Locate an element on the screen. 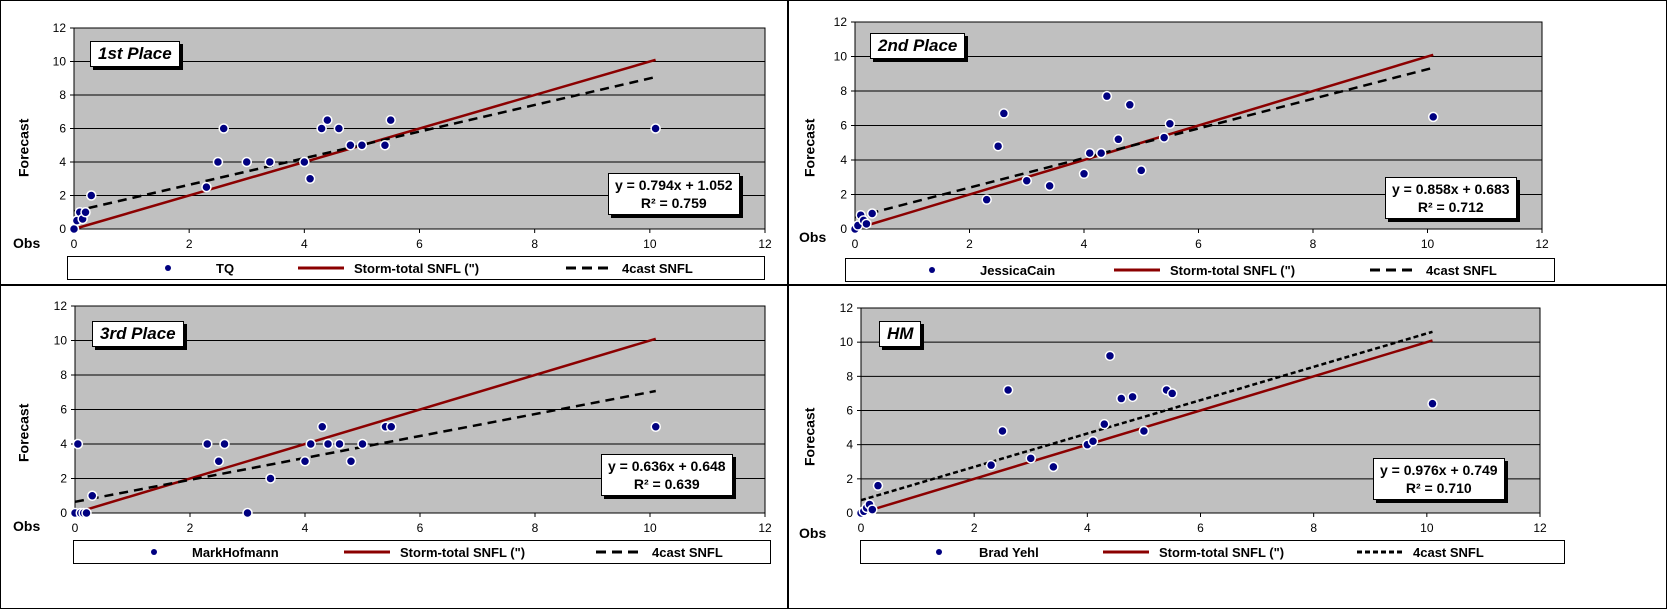 This screenshot has width=1667, height=609. equation-text: y = 0.636x + 0.648 is located at coordinates (667, 466).